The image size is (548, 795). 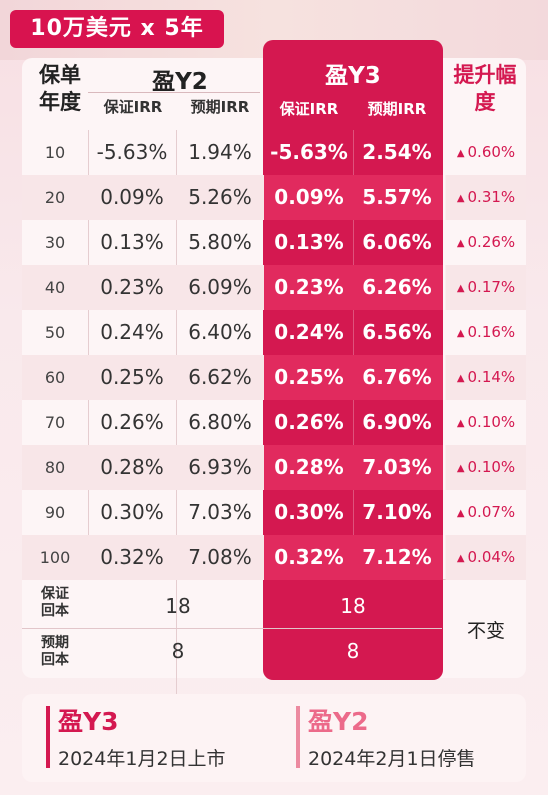 What do you see at coordinates (55, 422) in the screenshot?
I see `year-cell: 70` at bounding box center [55, 422].